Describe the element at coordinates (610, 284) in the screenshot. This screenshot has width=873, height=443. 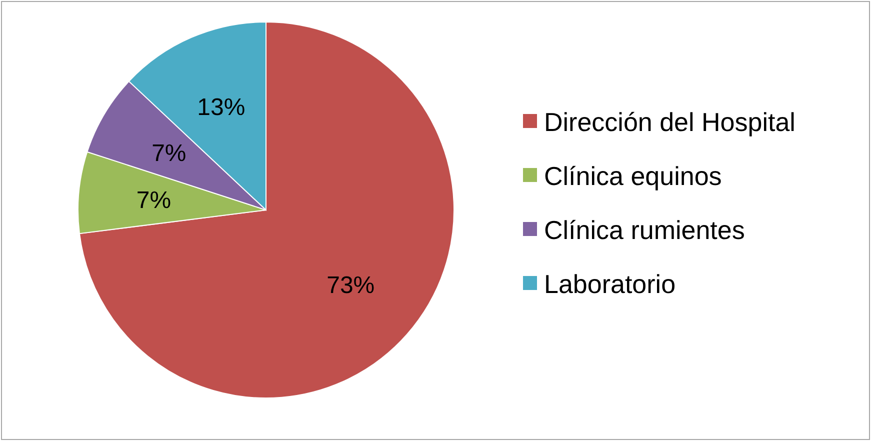
I see `legend-label: Laboratorio` at that location.